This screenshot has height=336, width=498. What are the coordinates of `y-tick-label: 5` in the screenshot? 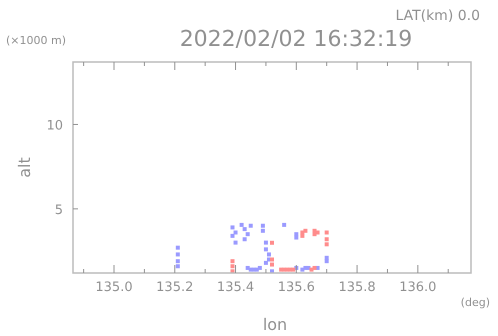 It's located at (58, 210).